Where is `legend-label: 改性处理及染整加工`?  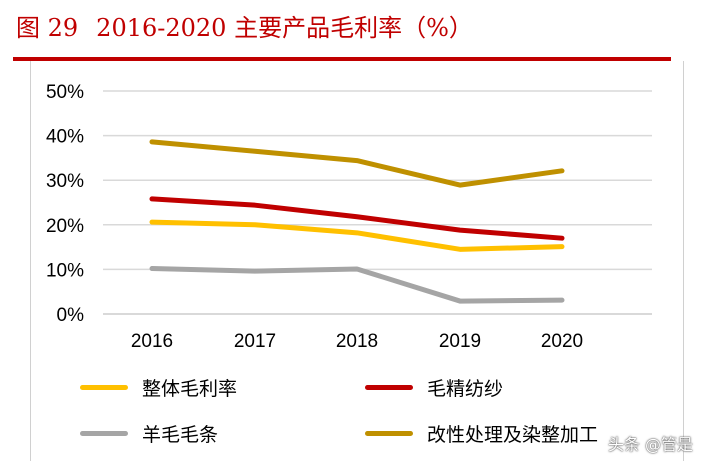
legend-label: 改性处理及染整加工 is located at coordinates (513, 435).